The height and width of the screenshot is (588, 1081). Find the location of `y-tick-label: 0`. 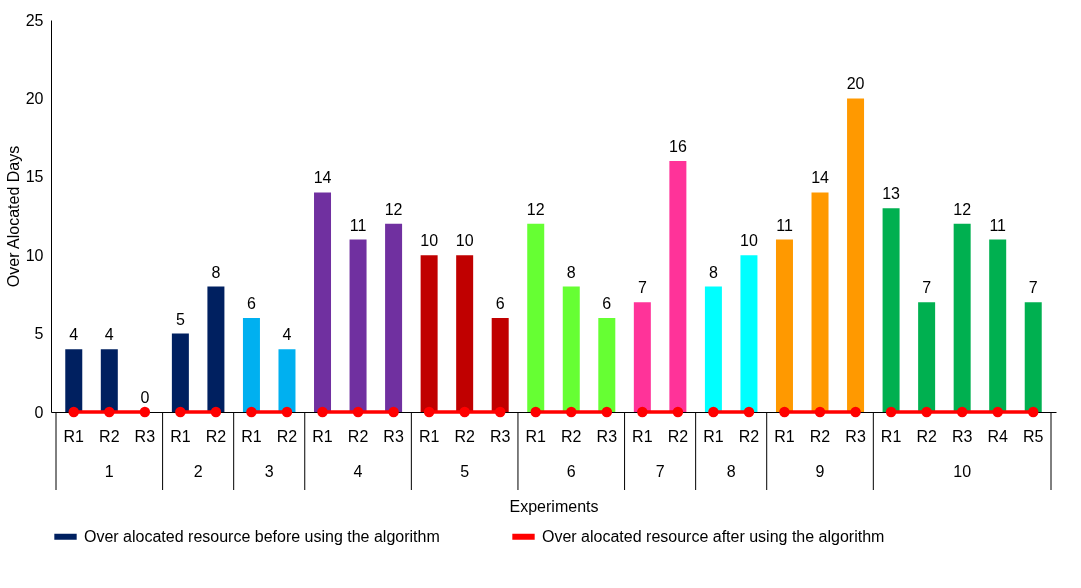

y-tick-label: 0 is located at coordinates (39, 412).